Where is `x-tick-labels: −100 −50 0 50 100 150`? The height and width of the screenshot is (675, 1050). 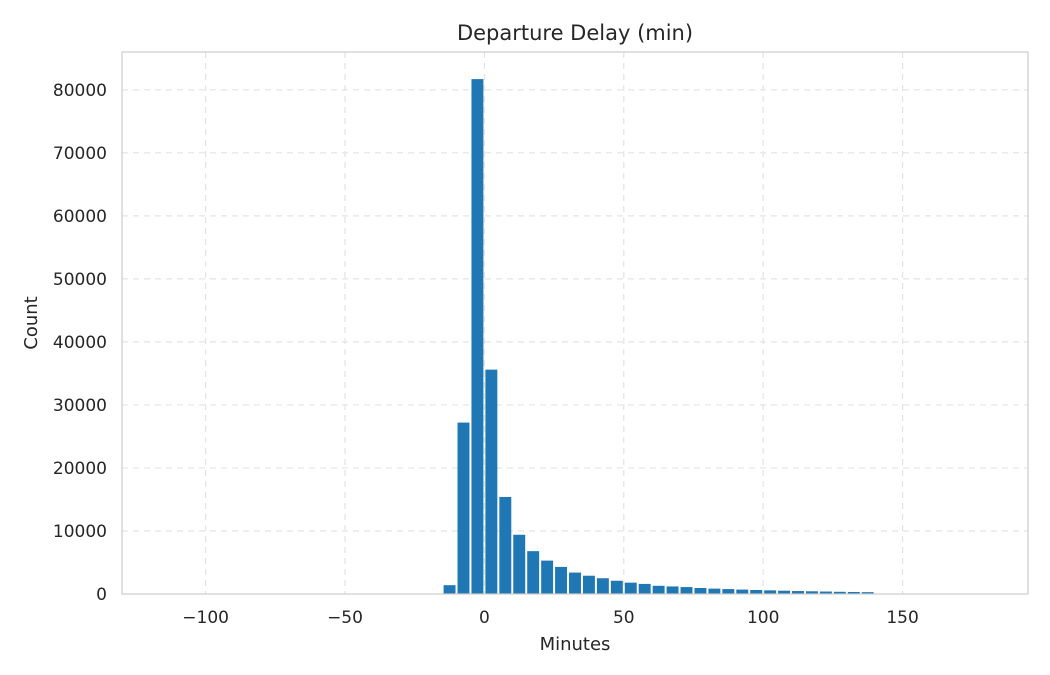 x-tick-labels: −100 −50 0 50 100 150 is located at coordinates (550, 618).